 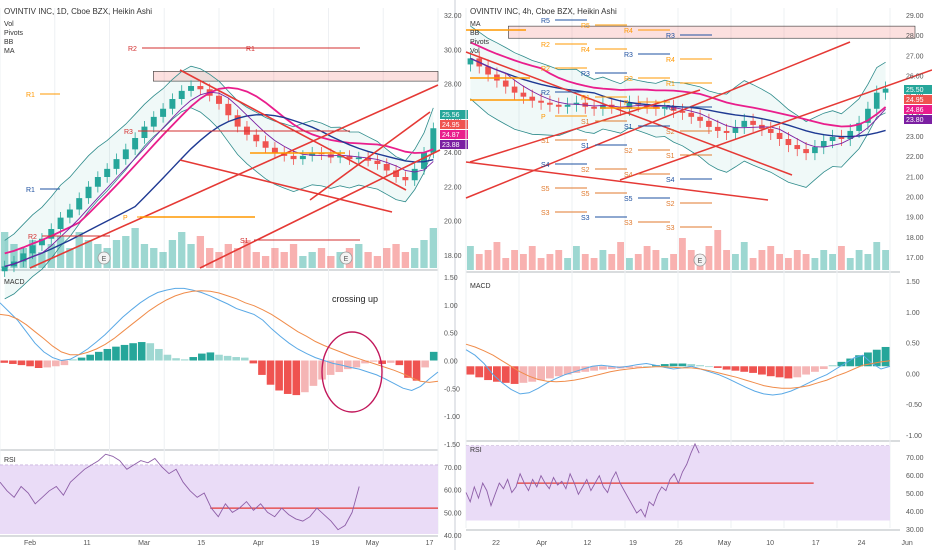 What do you see at coordinates (144, 543) in the screenshot?
I see `left-time-axis-label: Mar` at bounding box center [144, 543].